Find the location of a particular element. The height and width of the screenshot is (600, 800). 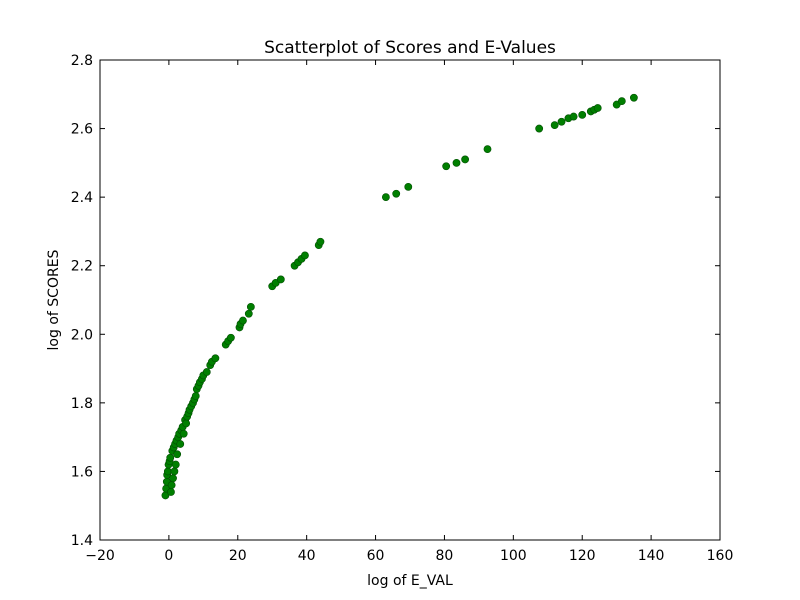

x-tick-label: 40 is located at coordinates (307, 556).